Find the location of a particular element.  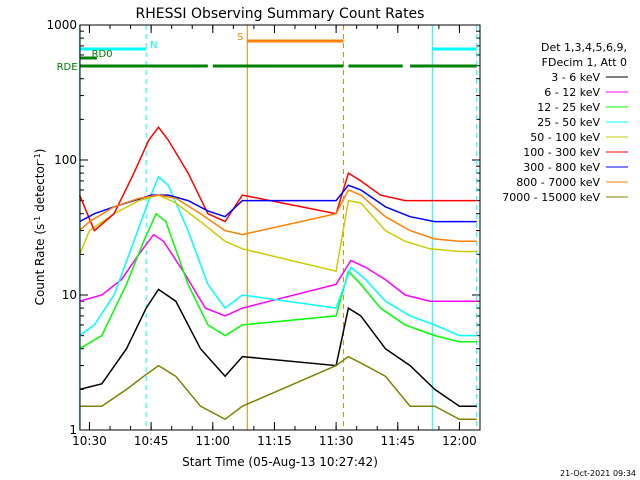

legend-label: 25 - 50 keV is located at coordinates (568, 122).